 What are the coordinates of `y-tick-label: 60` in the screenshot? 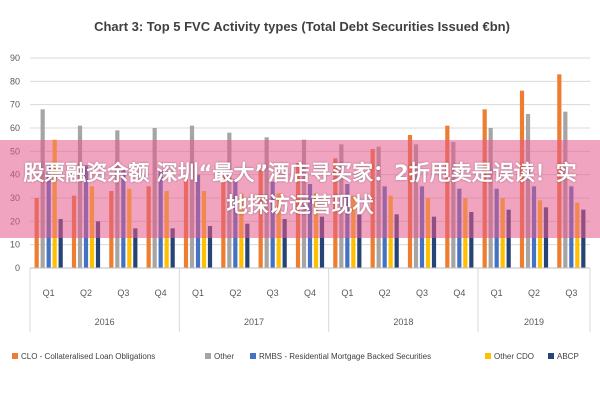 It's located at (15, 128).